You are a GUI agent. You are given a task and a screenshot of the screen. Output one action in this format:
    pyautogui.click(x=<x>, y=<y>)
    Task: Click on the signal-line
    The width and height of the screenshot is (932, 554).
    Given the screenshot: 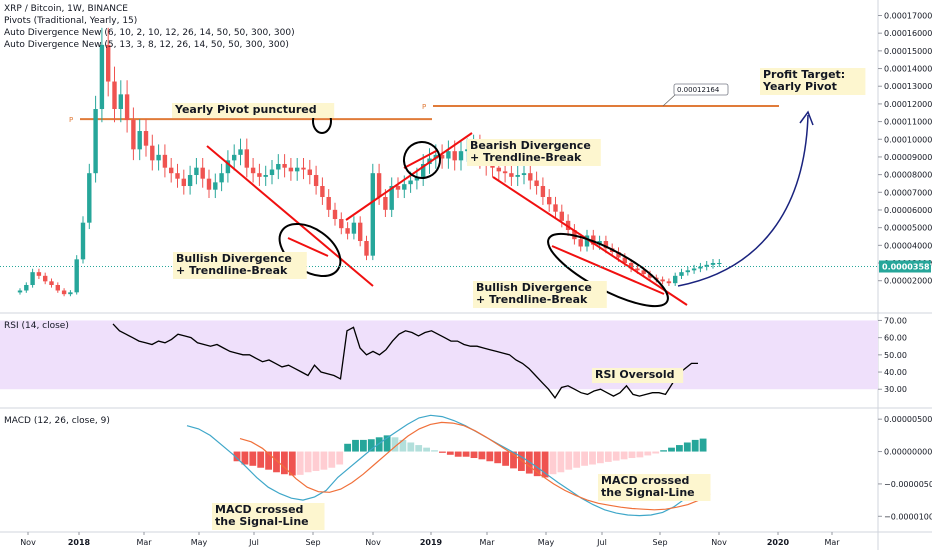 What is the action you would take?
    pyautogui.click(x=475, y=466)
    